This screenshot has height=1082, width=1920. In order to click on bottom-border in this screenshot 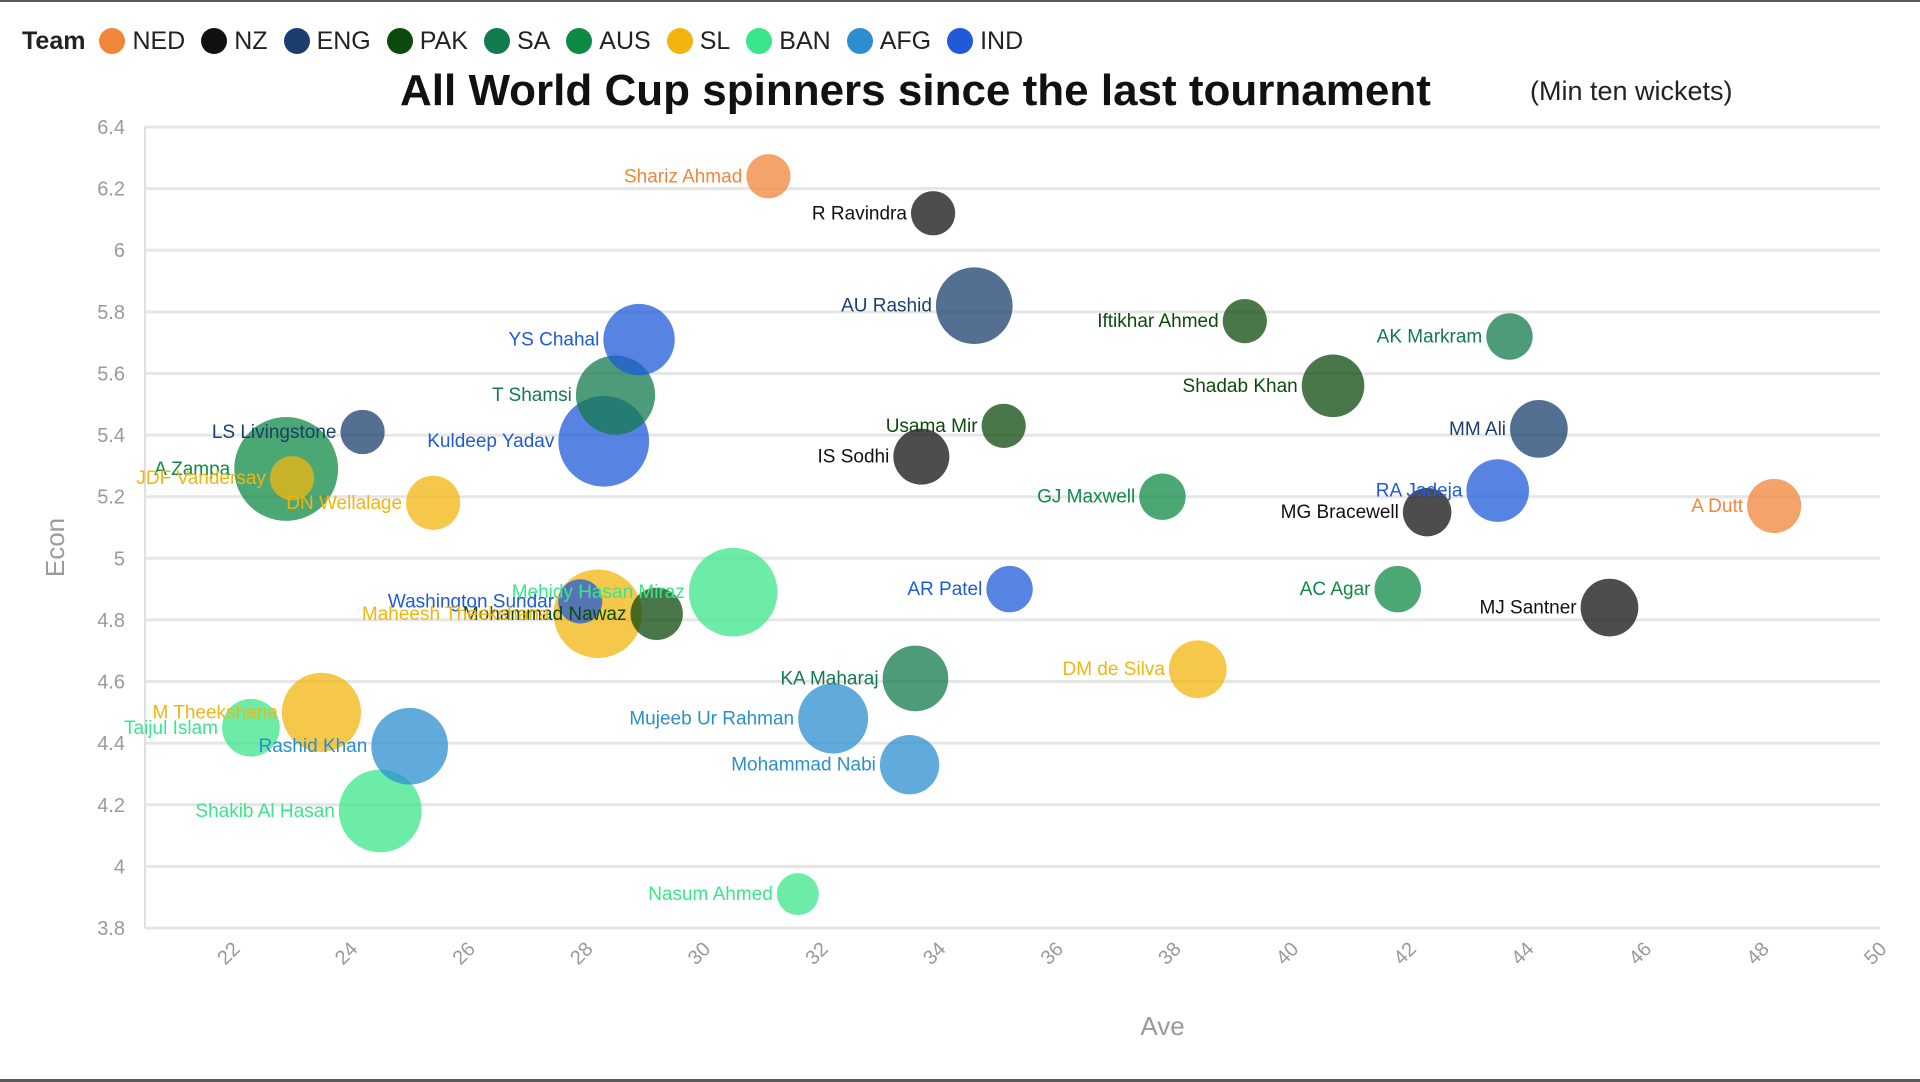, I will do `click(960, 1080)`.